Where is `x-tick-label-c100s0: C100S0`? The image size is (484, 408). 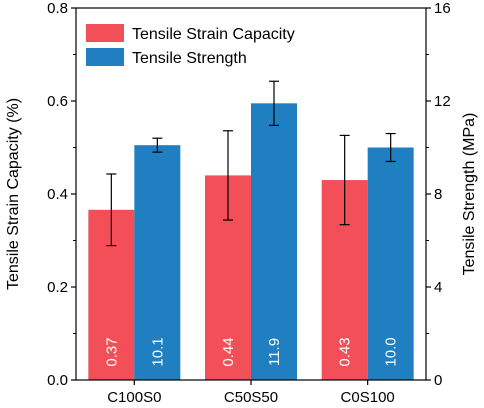 x-tick-label-c100s0: C100S0 is located at coordinates (134, 397).